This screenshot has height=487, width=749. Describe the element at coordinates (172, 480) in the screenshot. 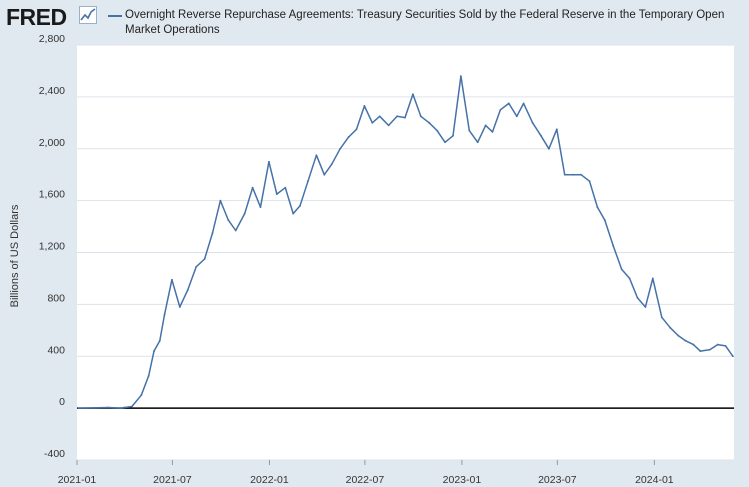

I see `x-tick-label: 2021-07` at that location.